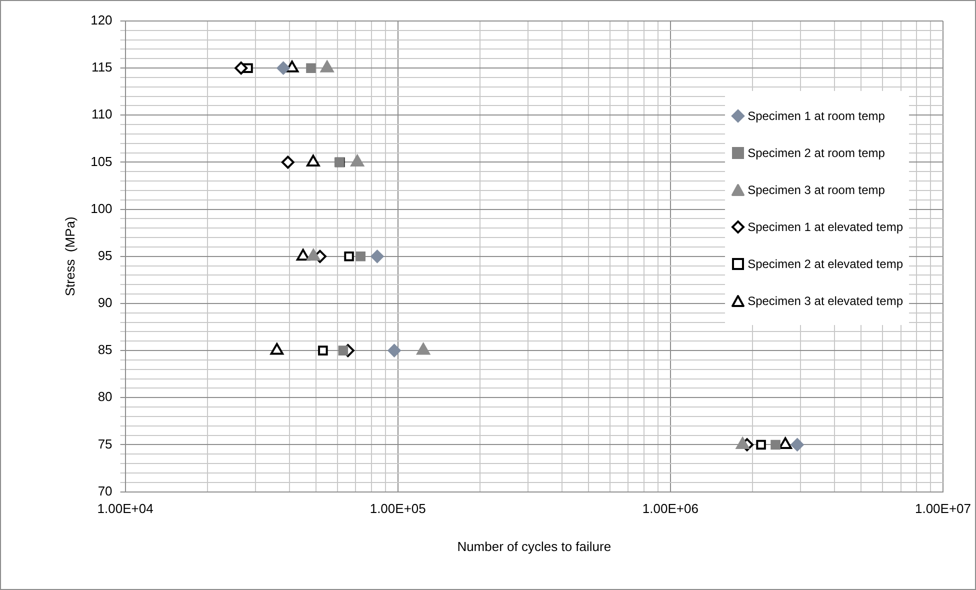  Describe the element at coordinates (101, 161) in the screenshot. I see `y-tick-label: 105` at that location.